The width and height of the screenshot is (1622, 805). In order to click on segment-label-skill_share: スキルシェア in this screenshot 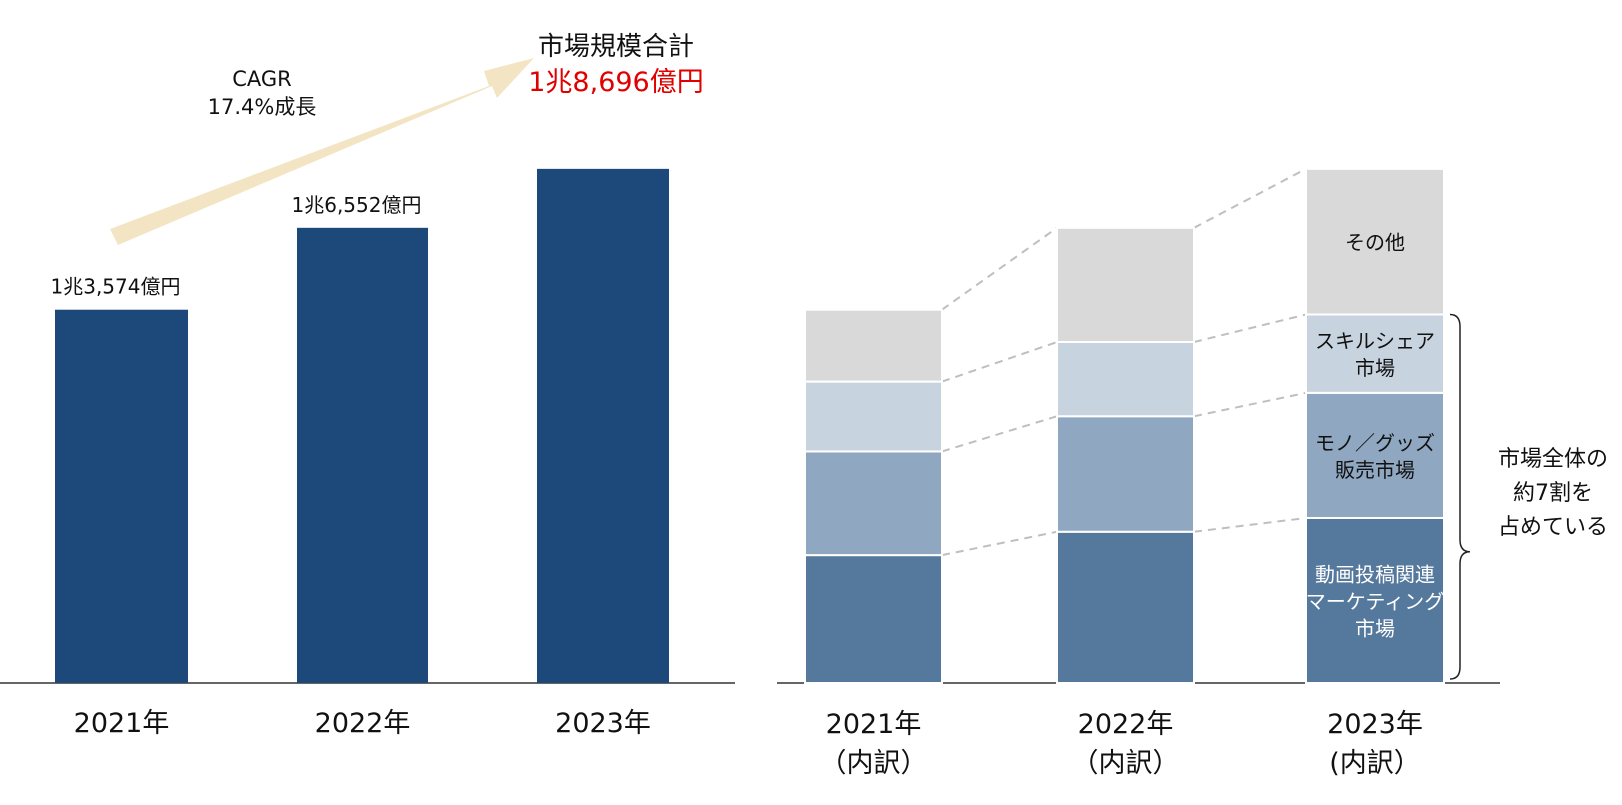, I will do `click(1375, 341)`.